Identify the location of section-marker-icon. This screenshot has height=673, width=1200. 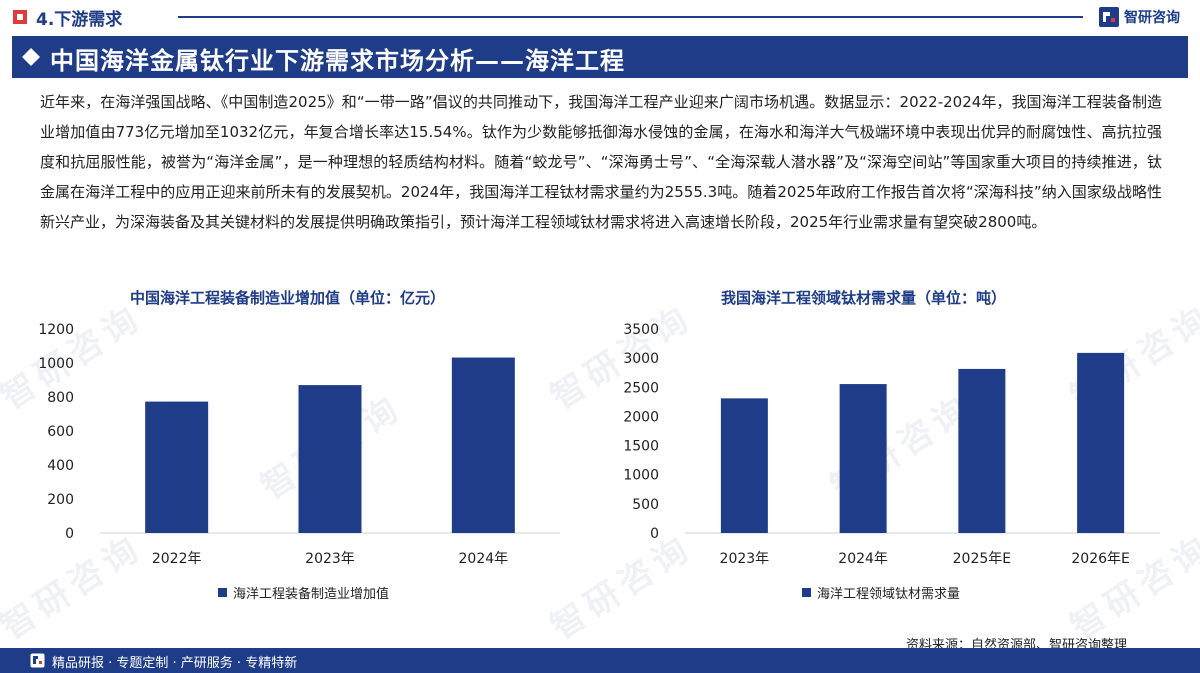
(20, 17).